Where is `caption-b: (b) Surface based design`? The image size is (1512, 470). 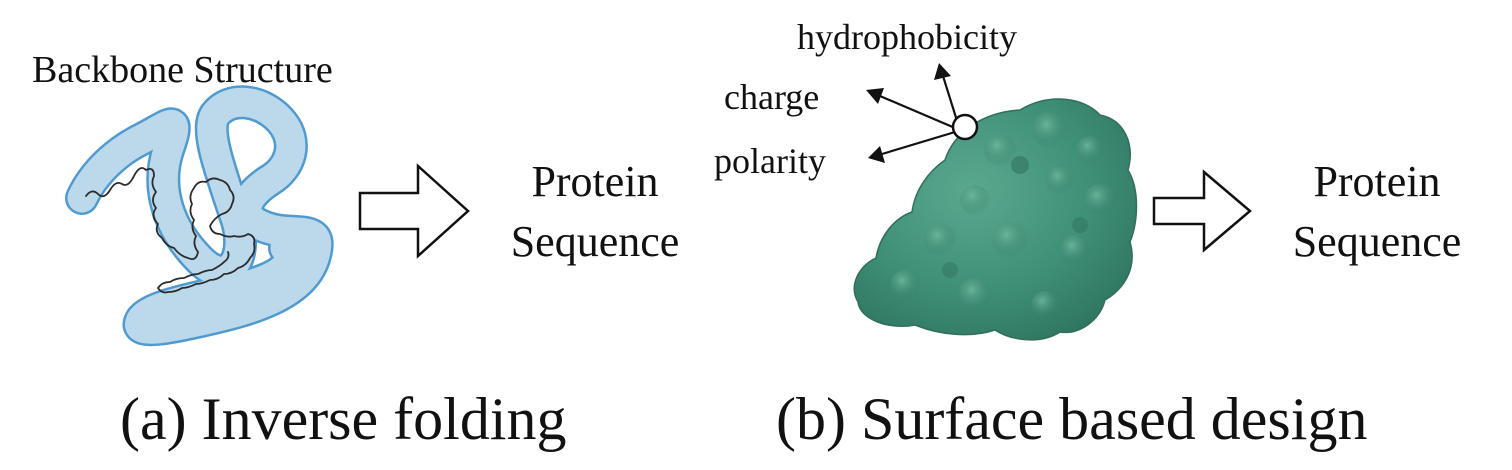 caption-b: (b) Surface based design is located at coordinates (1072, 419).